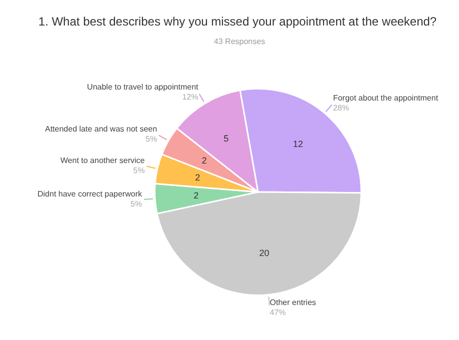  What do you see at coordinates (240, 41) in the screenshot?
I see `chart-subtitle: 43 Responses` at bounding box center [240, 41].